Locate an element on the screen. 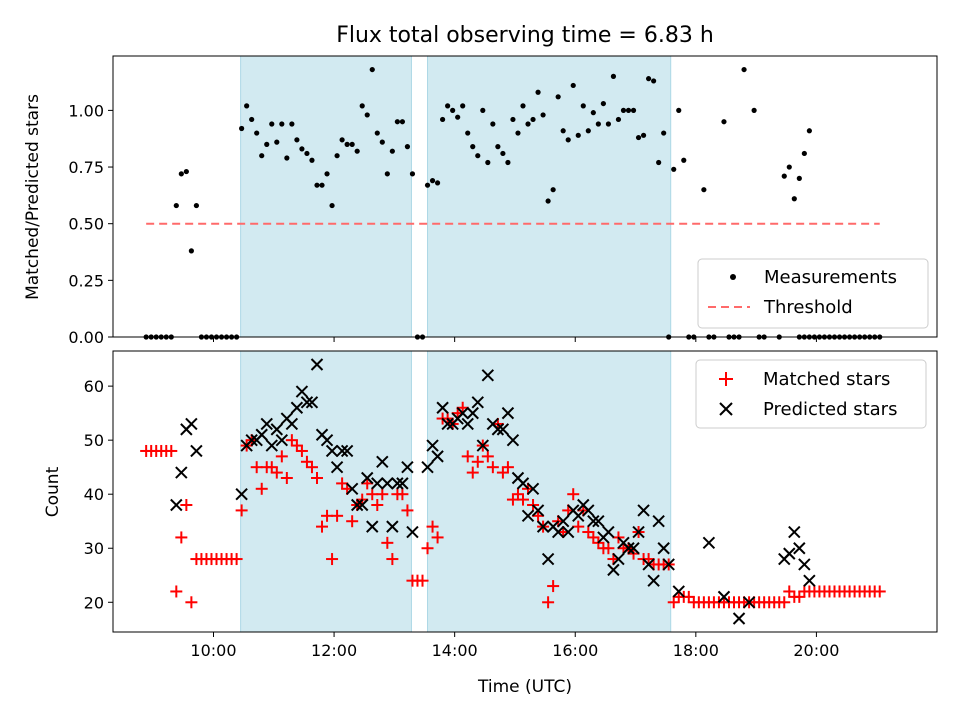  legend-matched-label: Matched stars is located at coordinates (826, 379).